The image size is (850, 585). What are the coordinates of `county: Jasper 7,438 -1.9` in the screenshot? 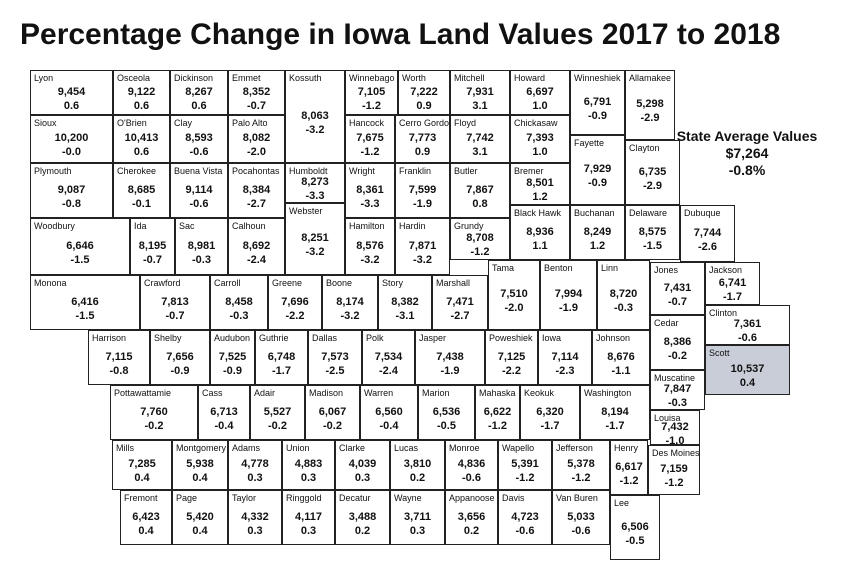 It's located at (450, 357).